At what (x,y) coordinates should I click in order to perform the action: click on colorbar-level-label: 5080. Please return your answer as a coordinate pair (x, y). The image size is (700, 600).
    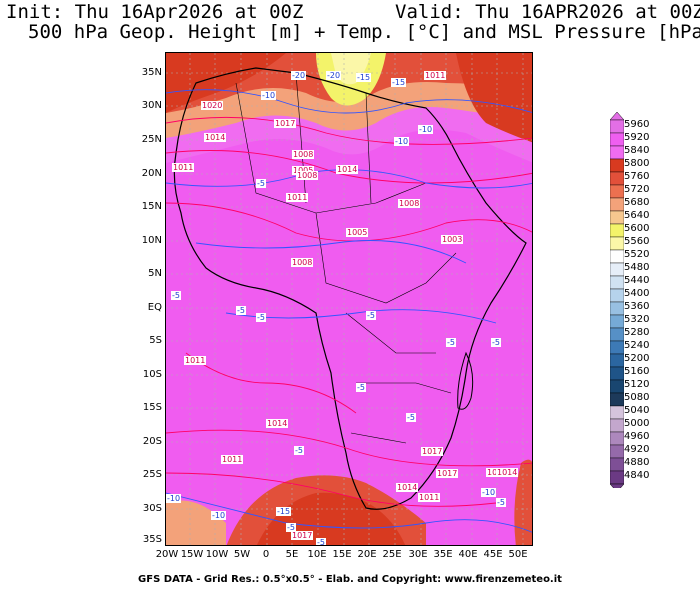
    Looking at the image, I should click on (637, 397).